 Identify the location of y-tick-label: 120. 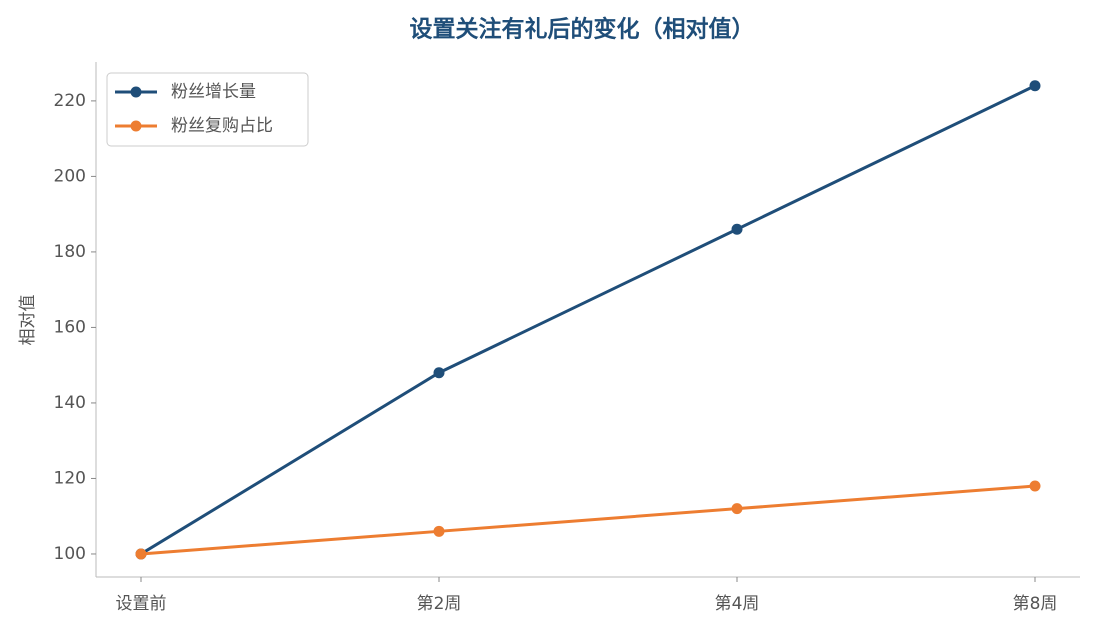
(70, 478).